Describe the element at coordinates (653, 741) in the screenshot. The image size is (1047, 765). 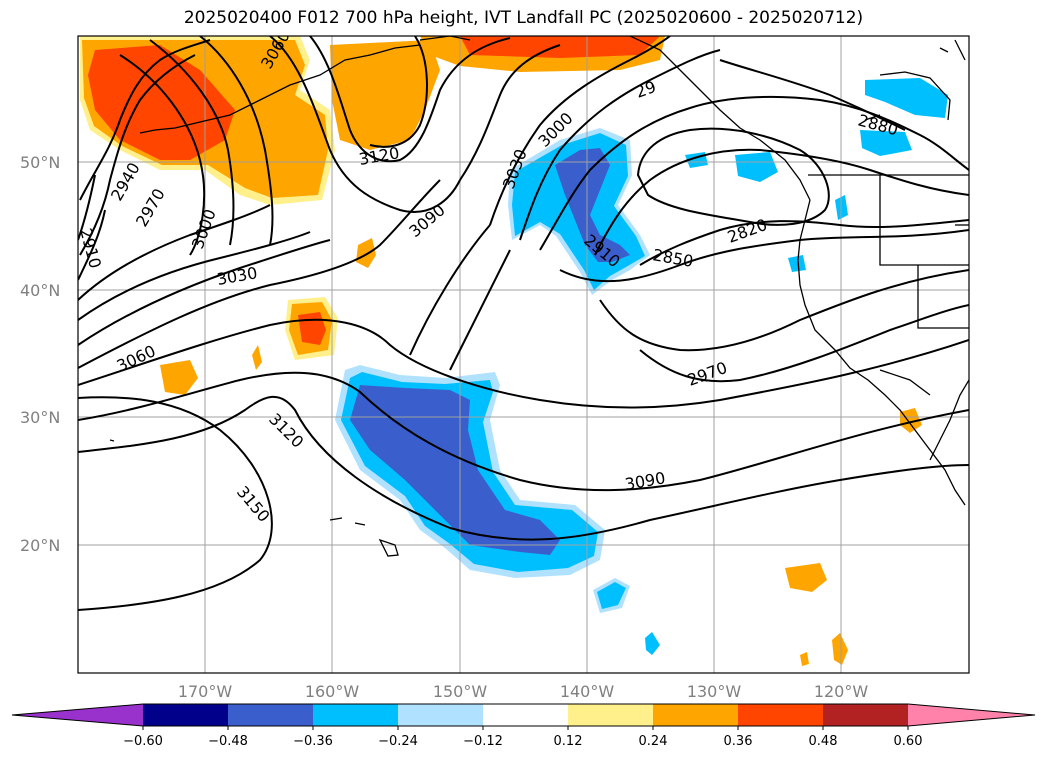
I see `colorbar-tick-label: 0.24` at that location.